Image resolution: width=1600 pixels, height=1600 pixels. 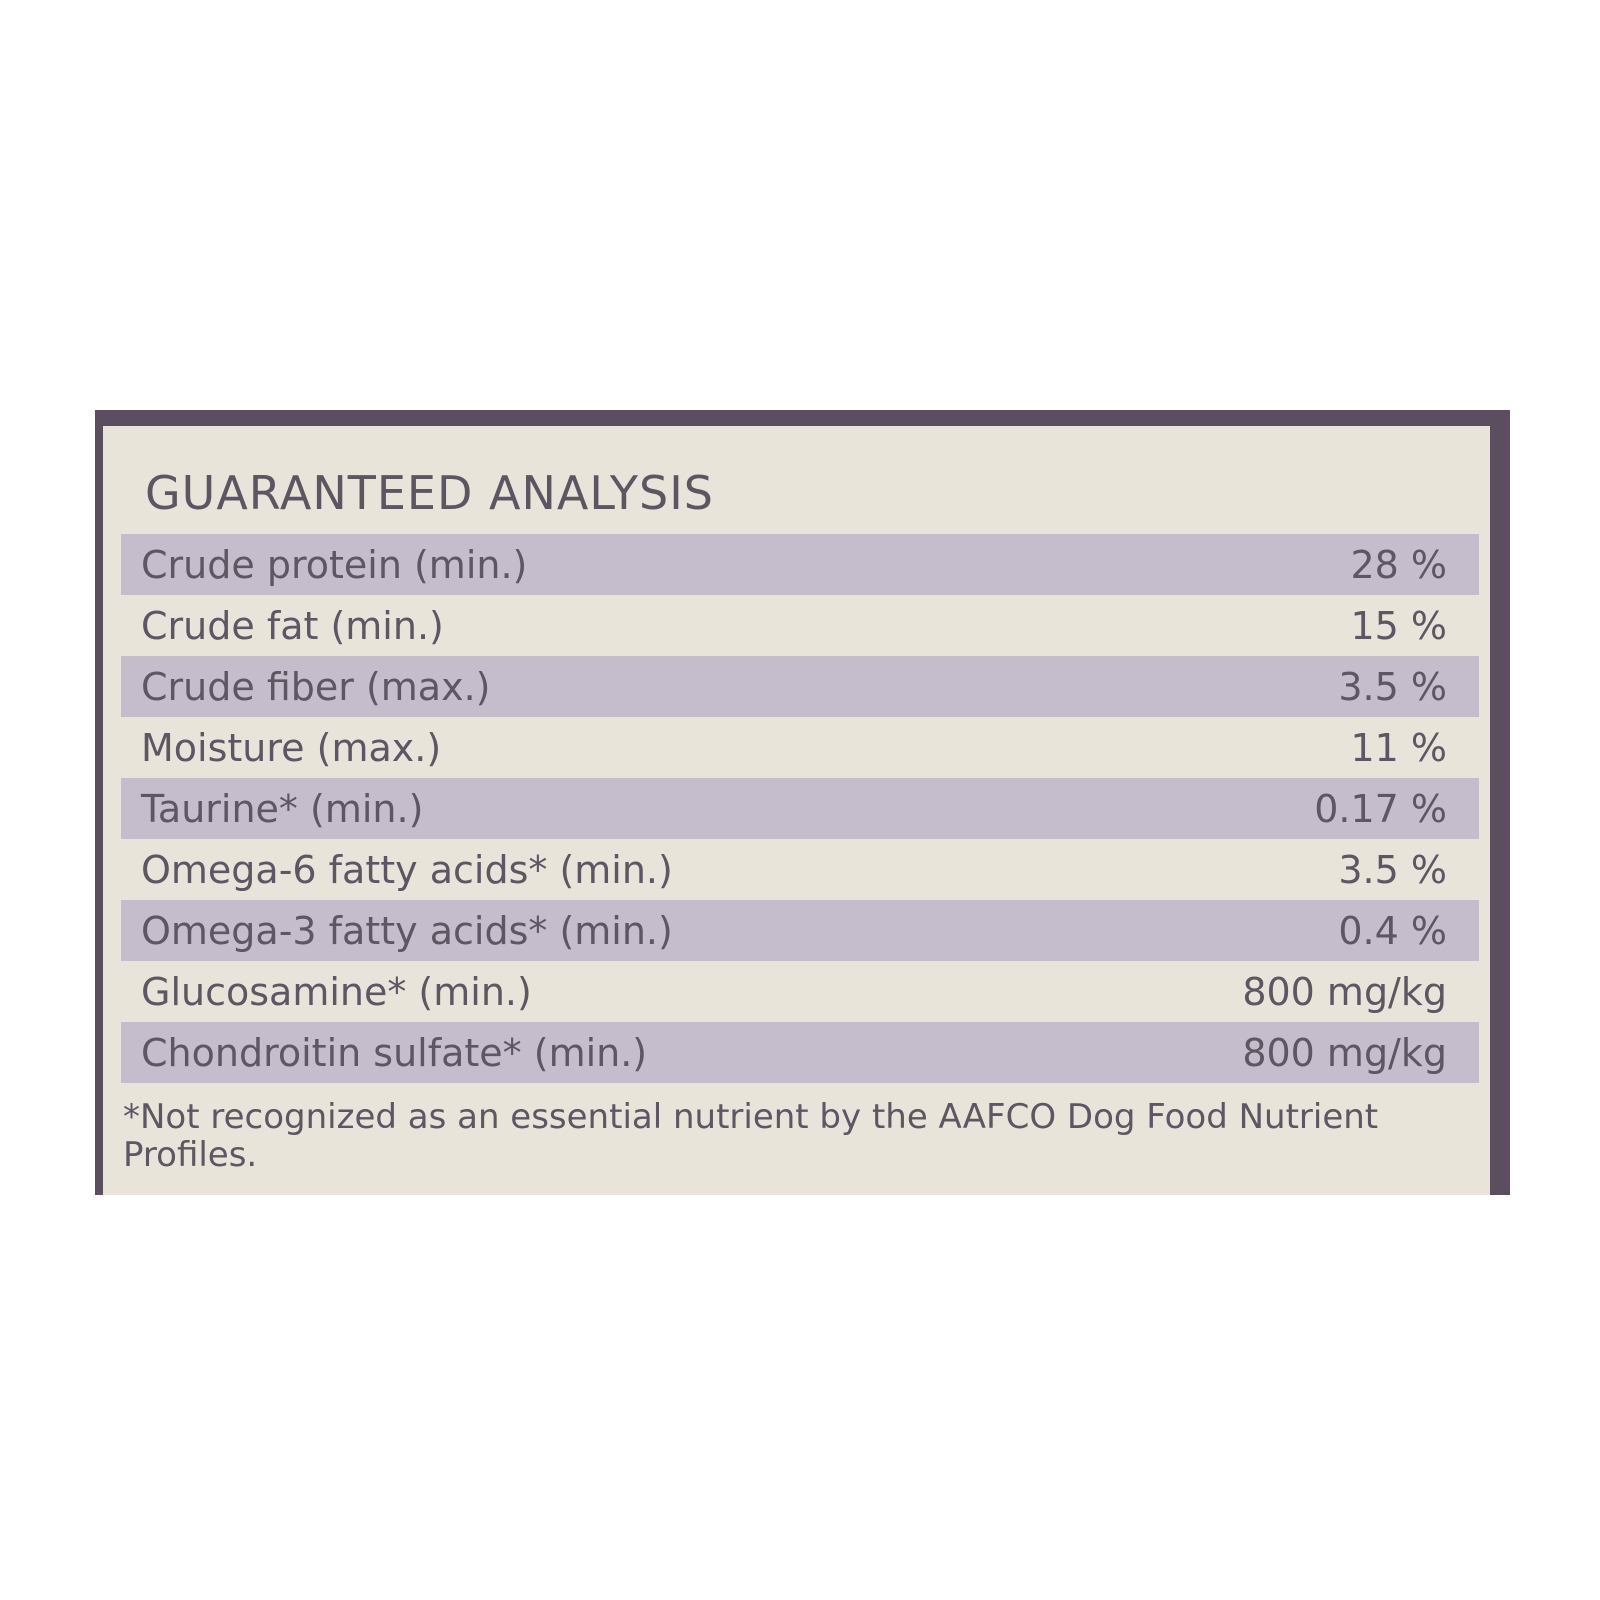 I want to click on nutrient-value: 15 %, so click(x=1398, y=625).